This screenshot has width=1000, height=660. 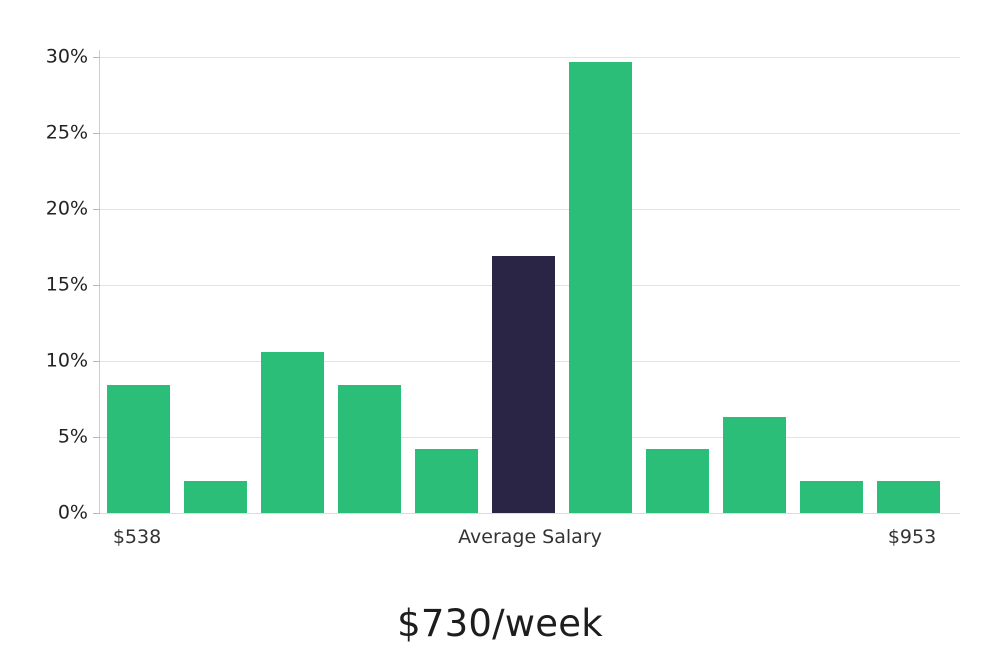 I want to click on y-axis-tick-label: 20%, so click(x=66, y=208).